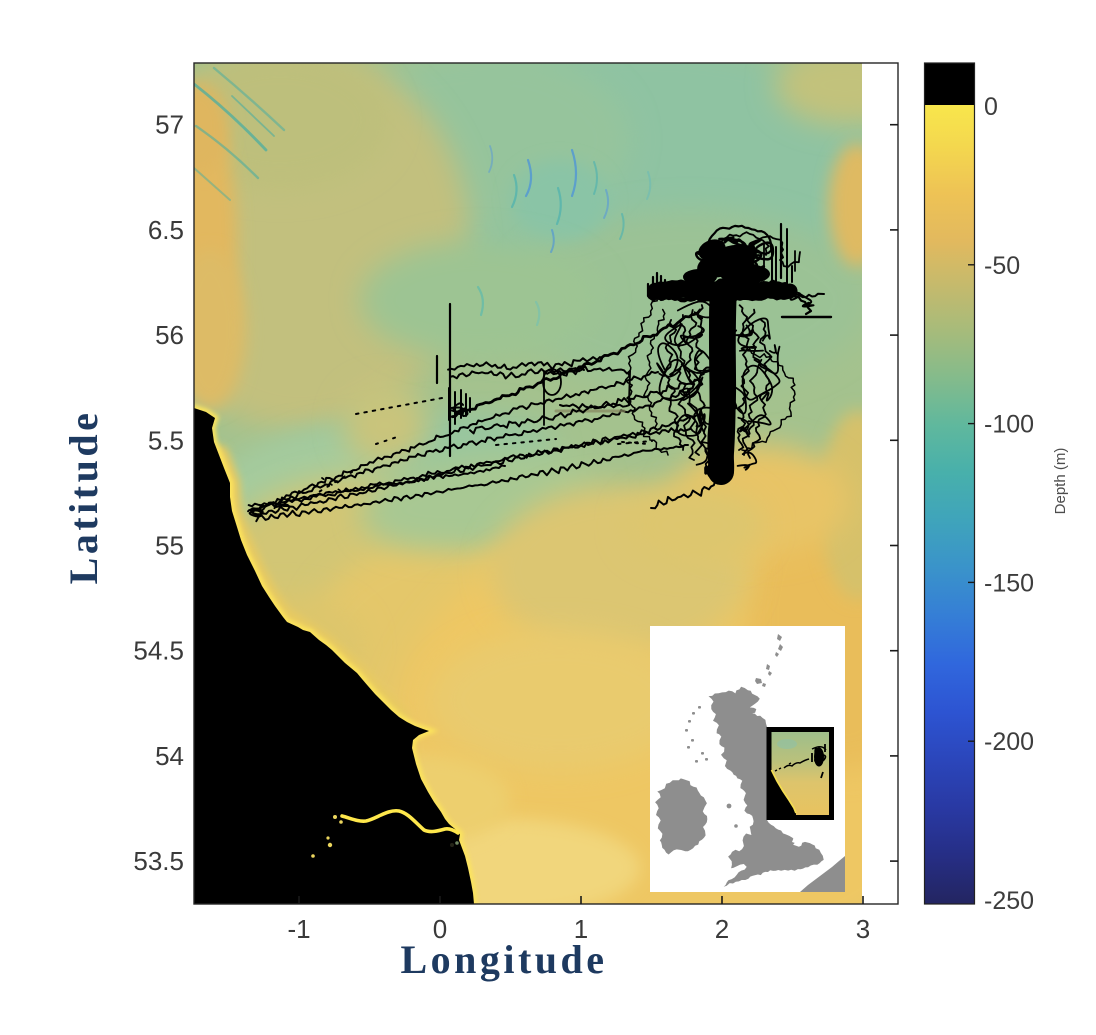  What do you see at coordinates (158, 651) in the screenshot?
I see `svg-text: 54.5` at bounding box center [158, 651].